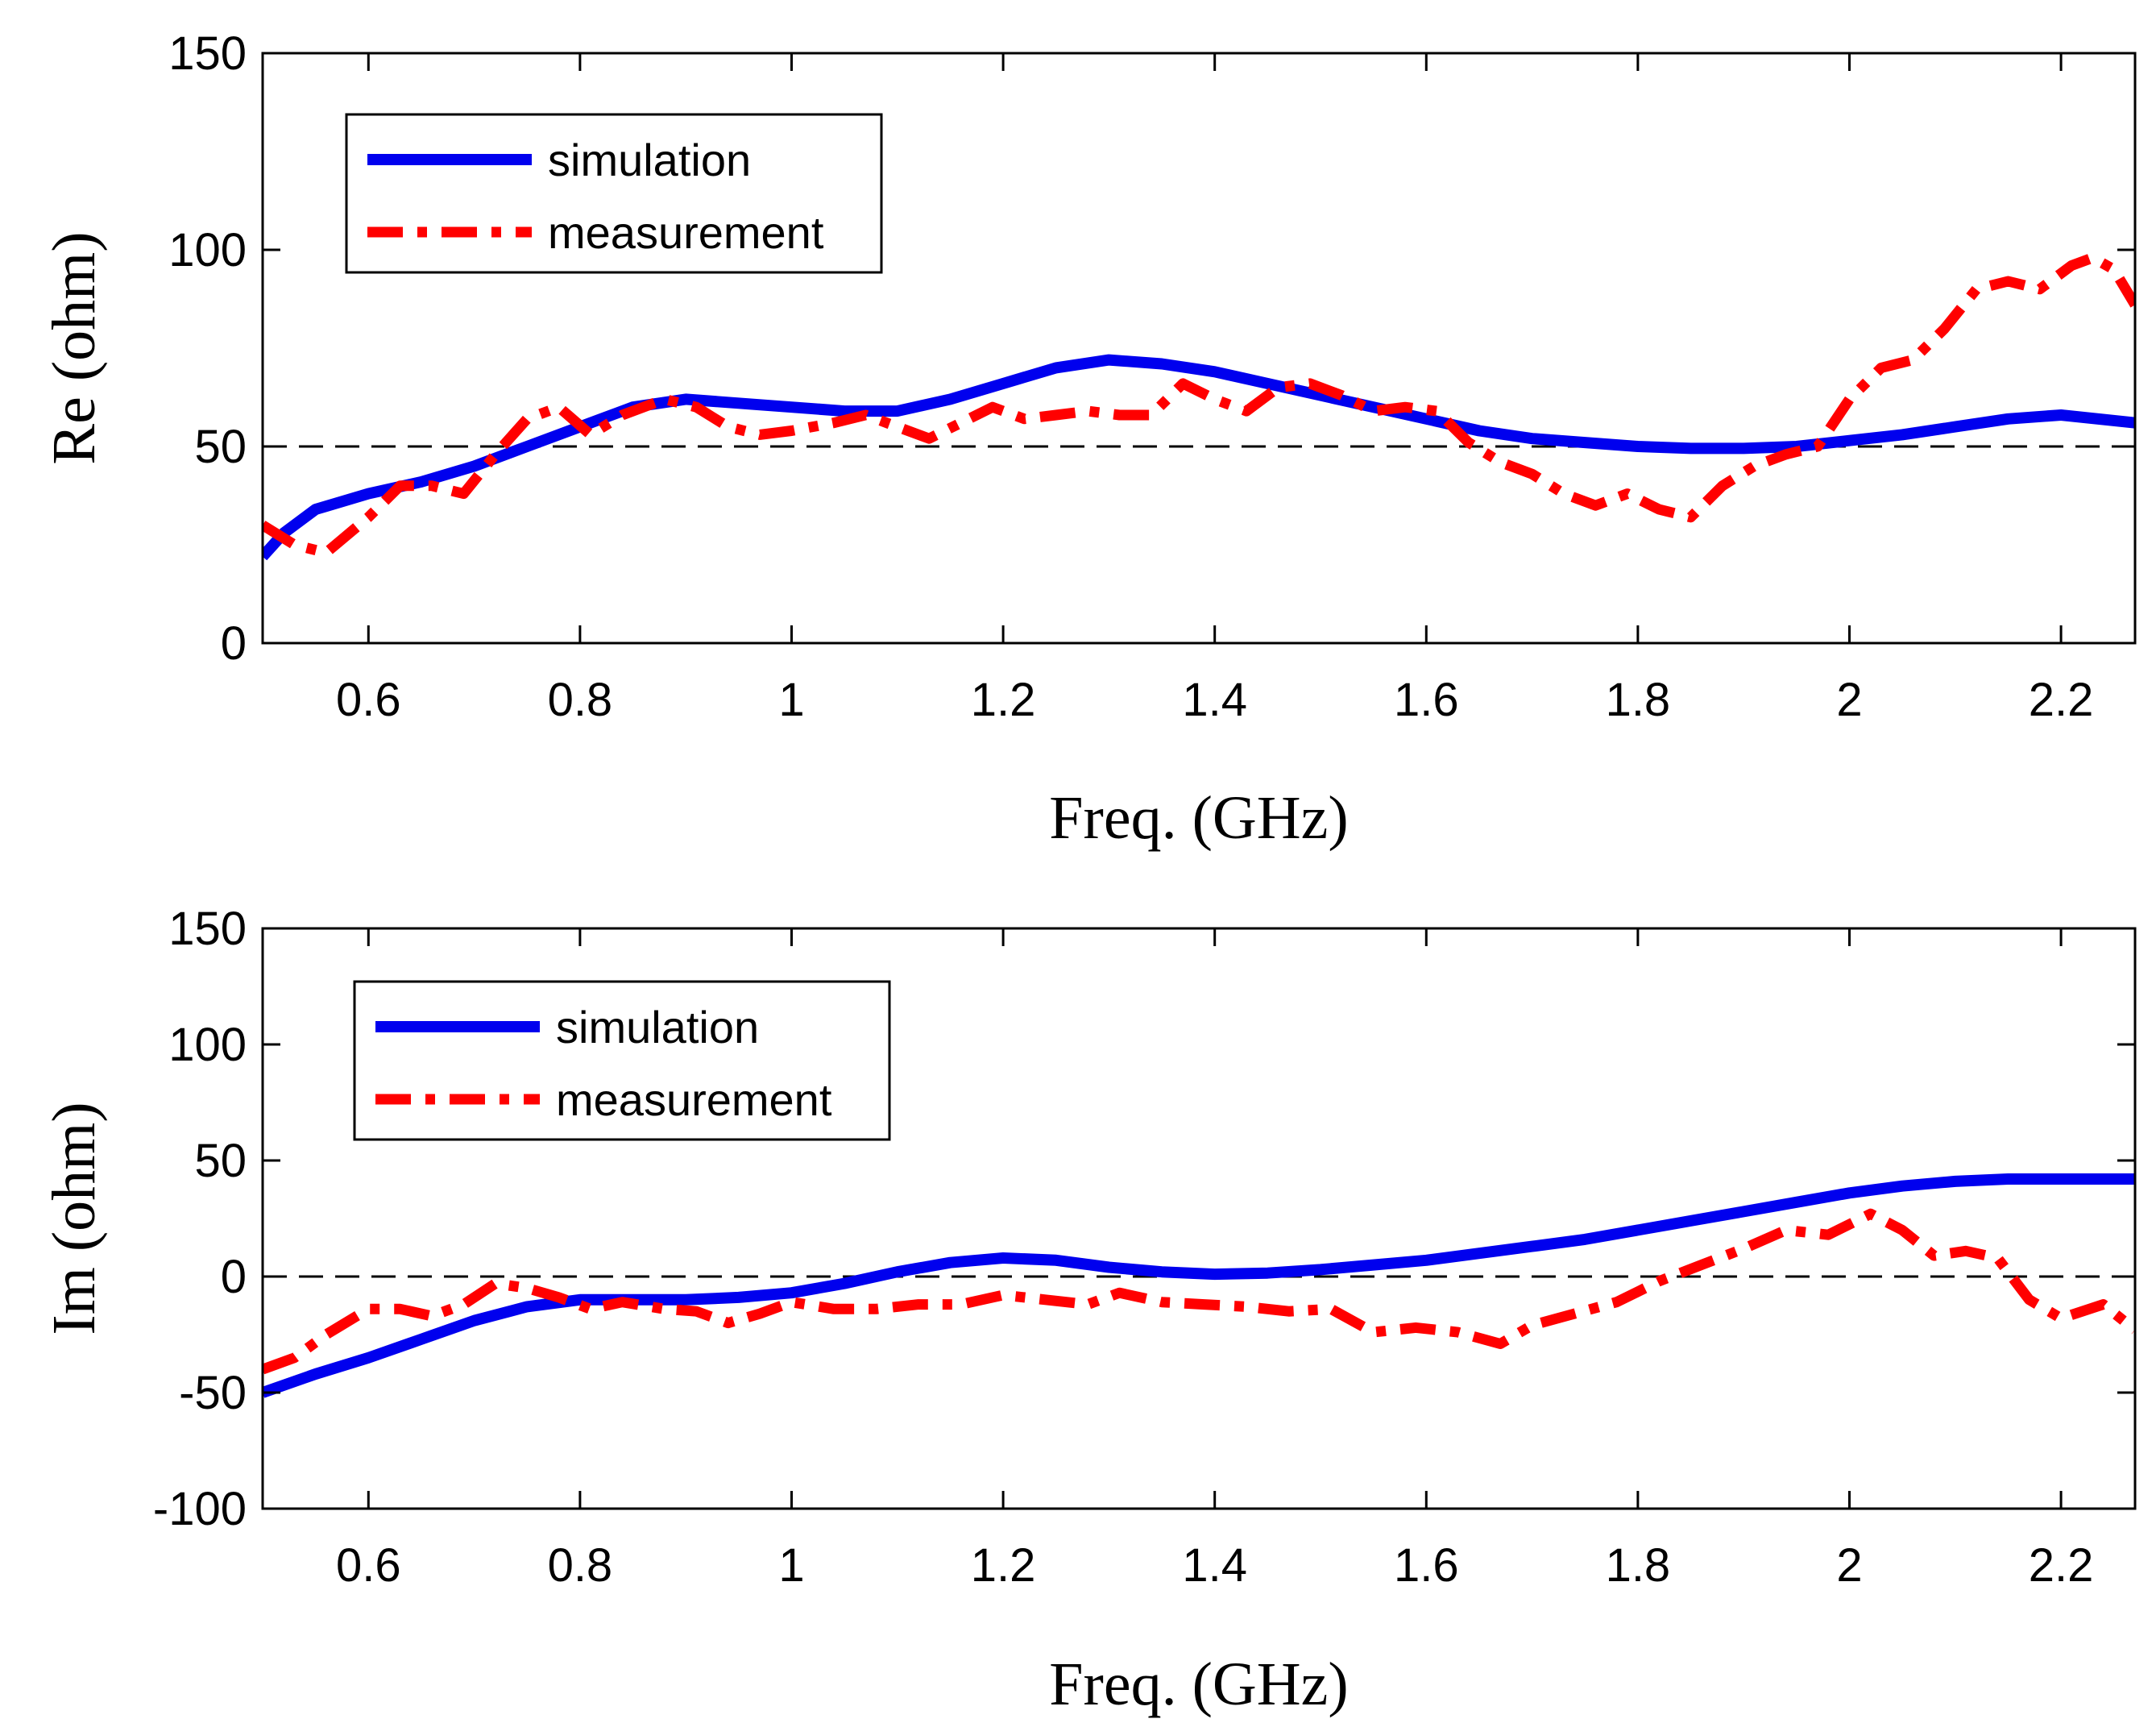  What do you see at coordinates (649, 160) in the screenshot?
I see `re-legend-label-simulation: simulation` at bounding box center [649, 160].